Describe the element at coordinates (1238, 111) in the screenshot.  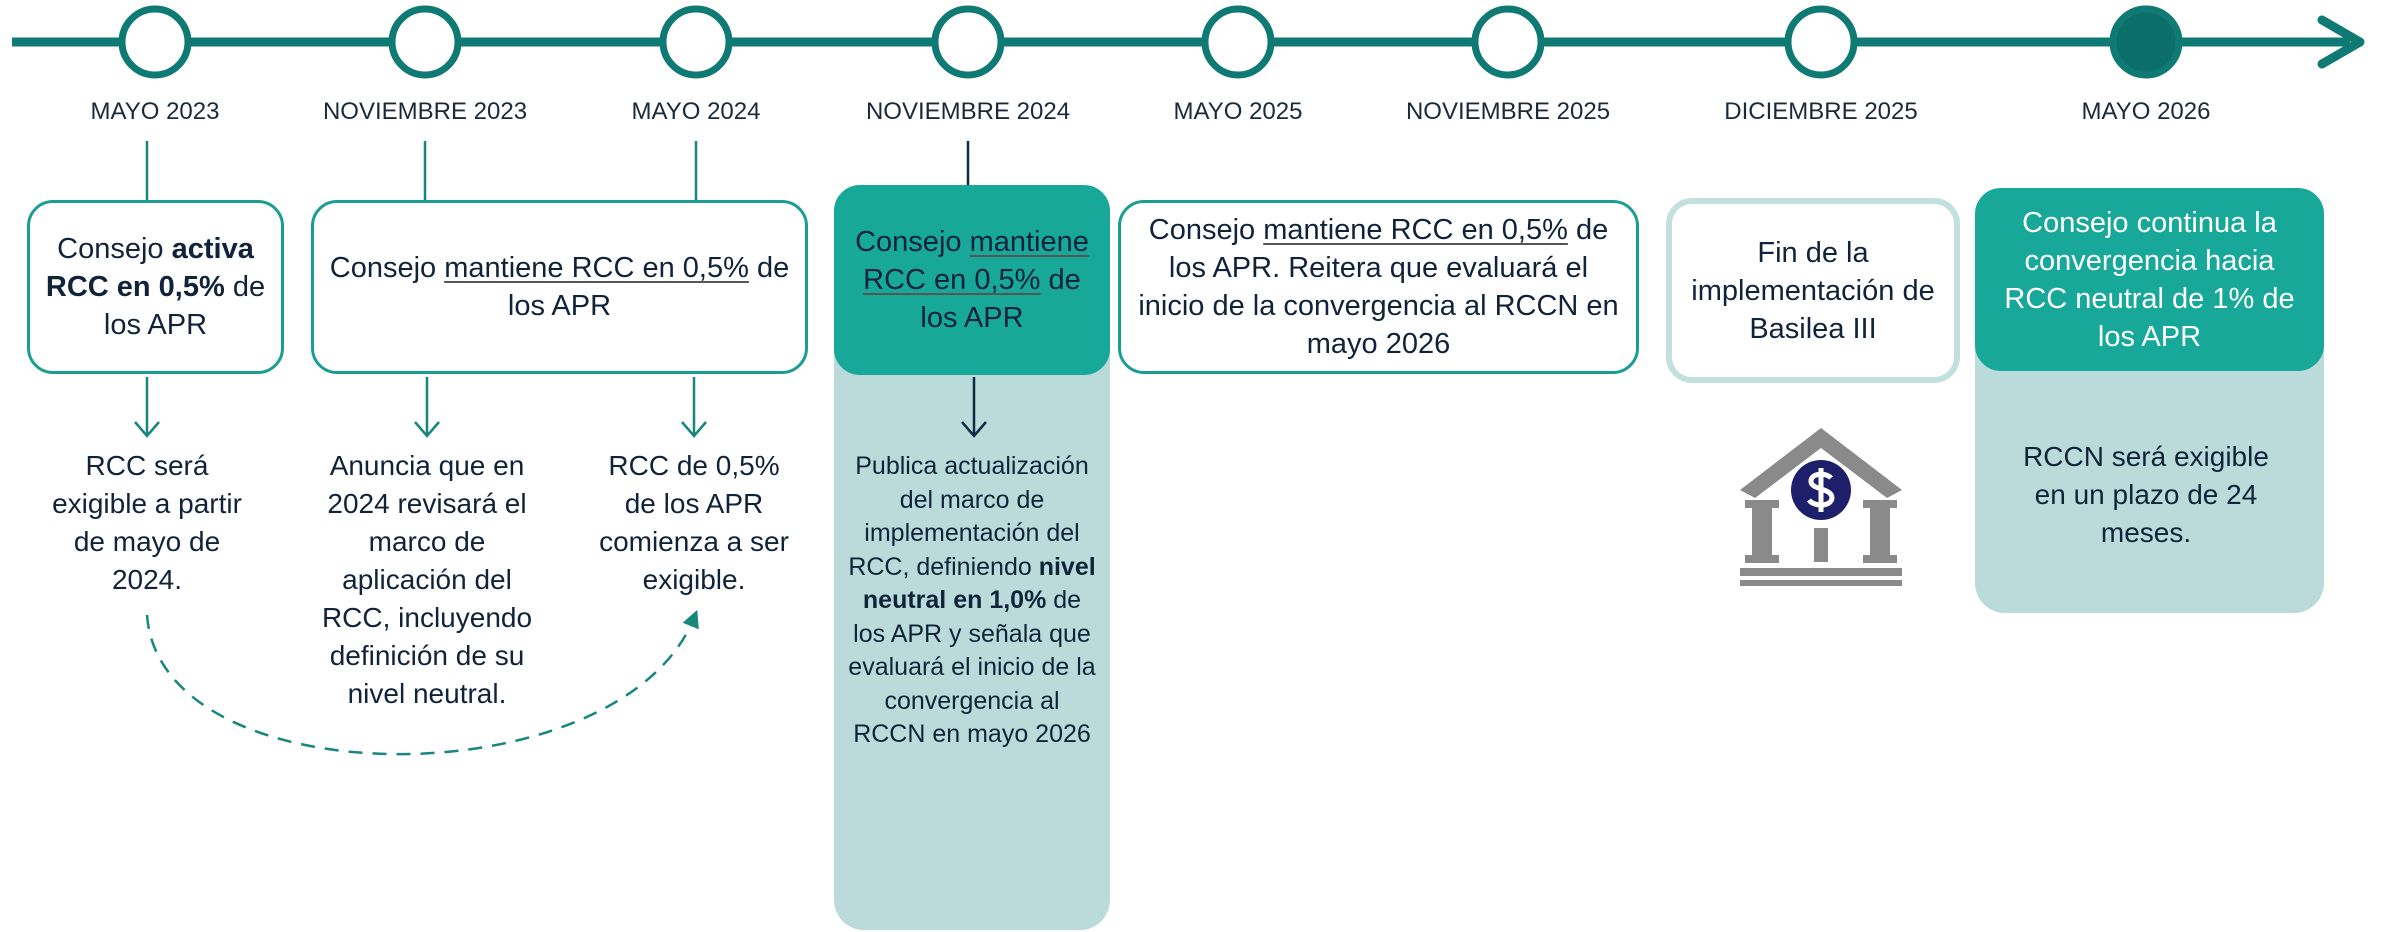
I see `milestone-date: MAYO 2025` at that location.